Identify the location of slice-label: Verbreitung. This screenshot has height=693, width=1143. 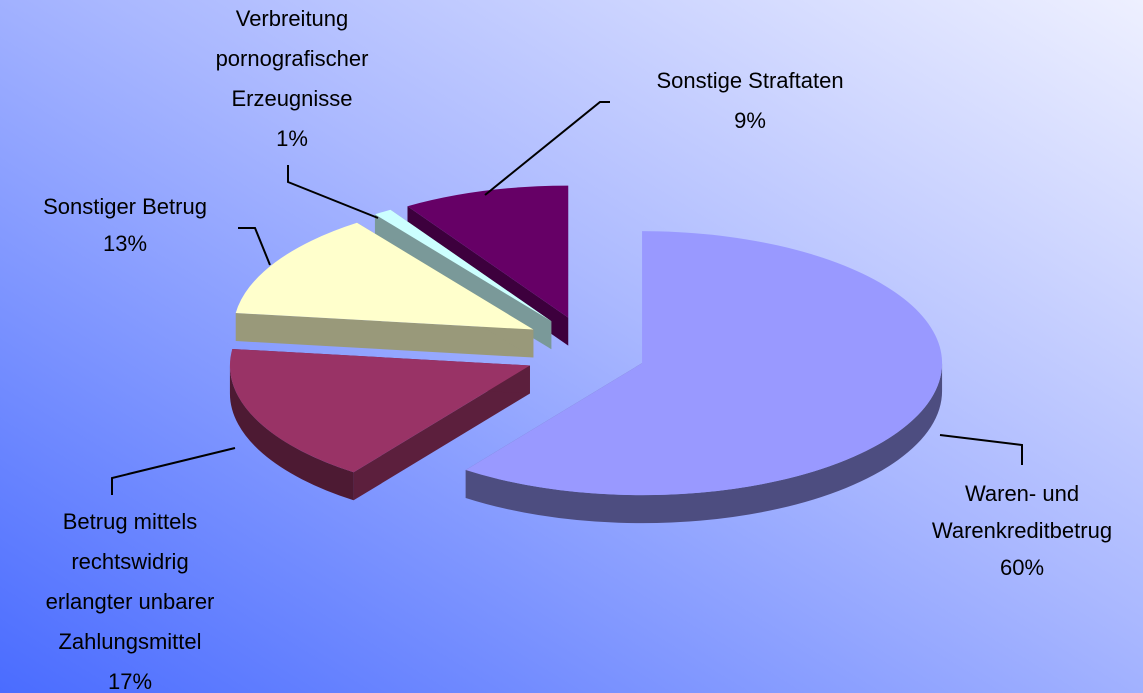
(292, 18).